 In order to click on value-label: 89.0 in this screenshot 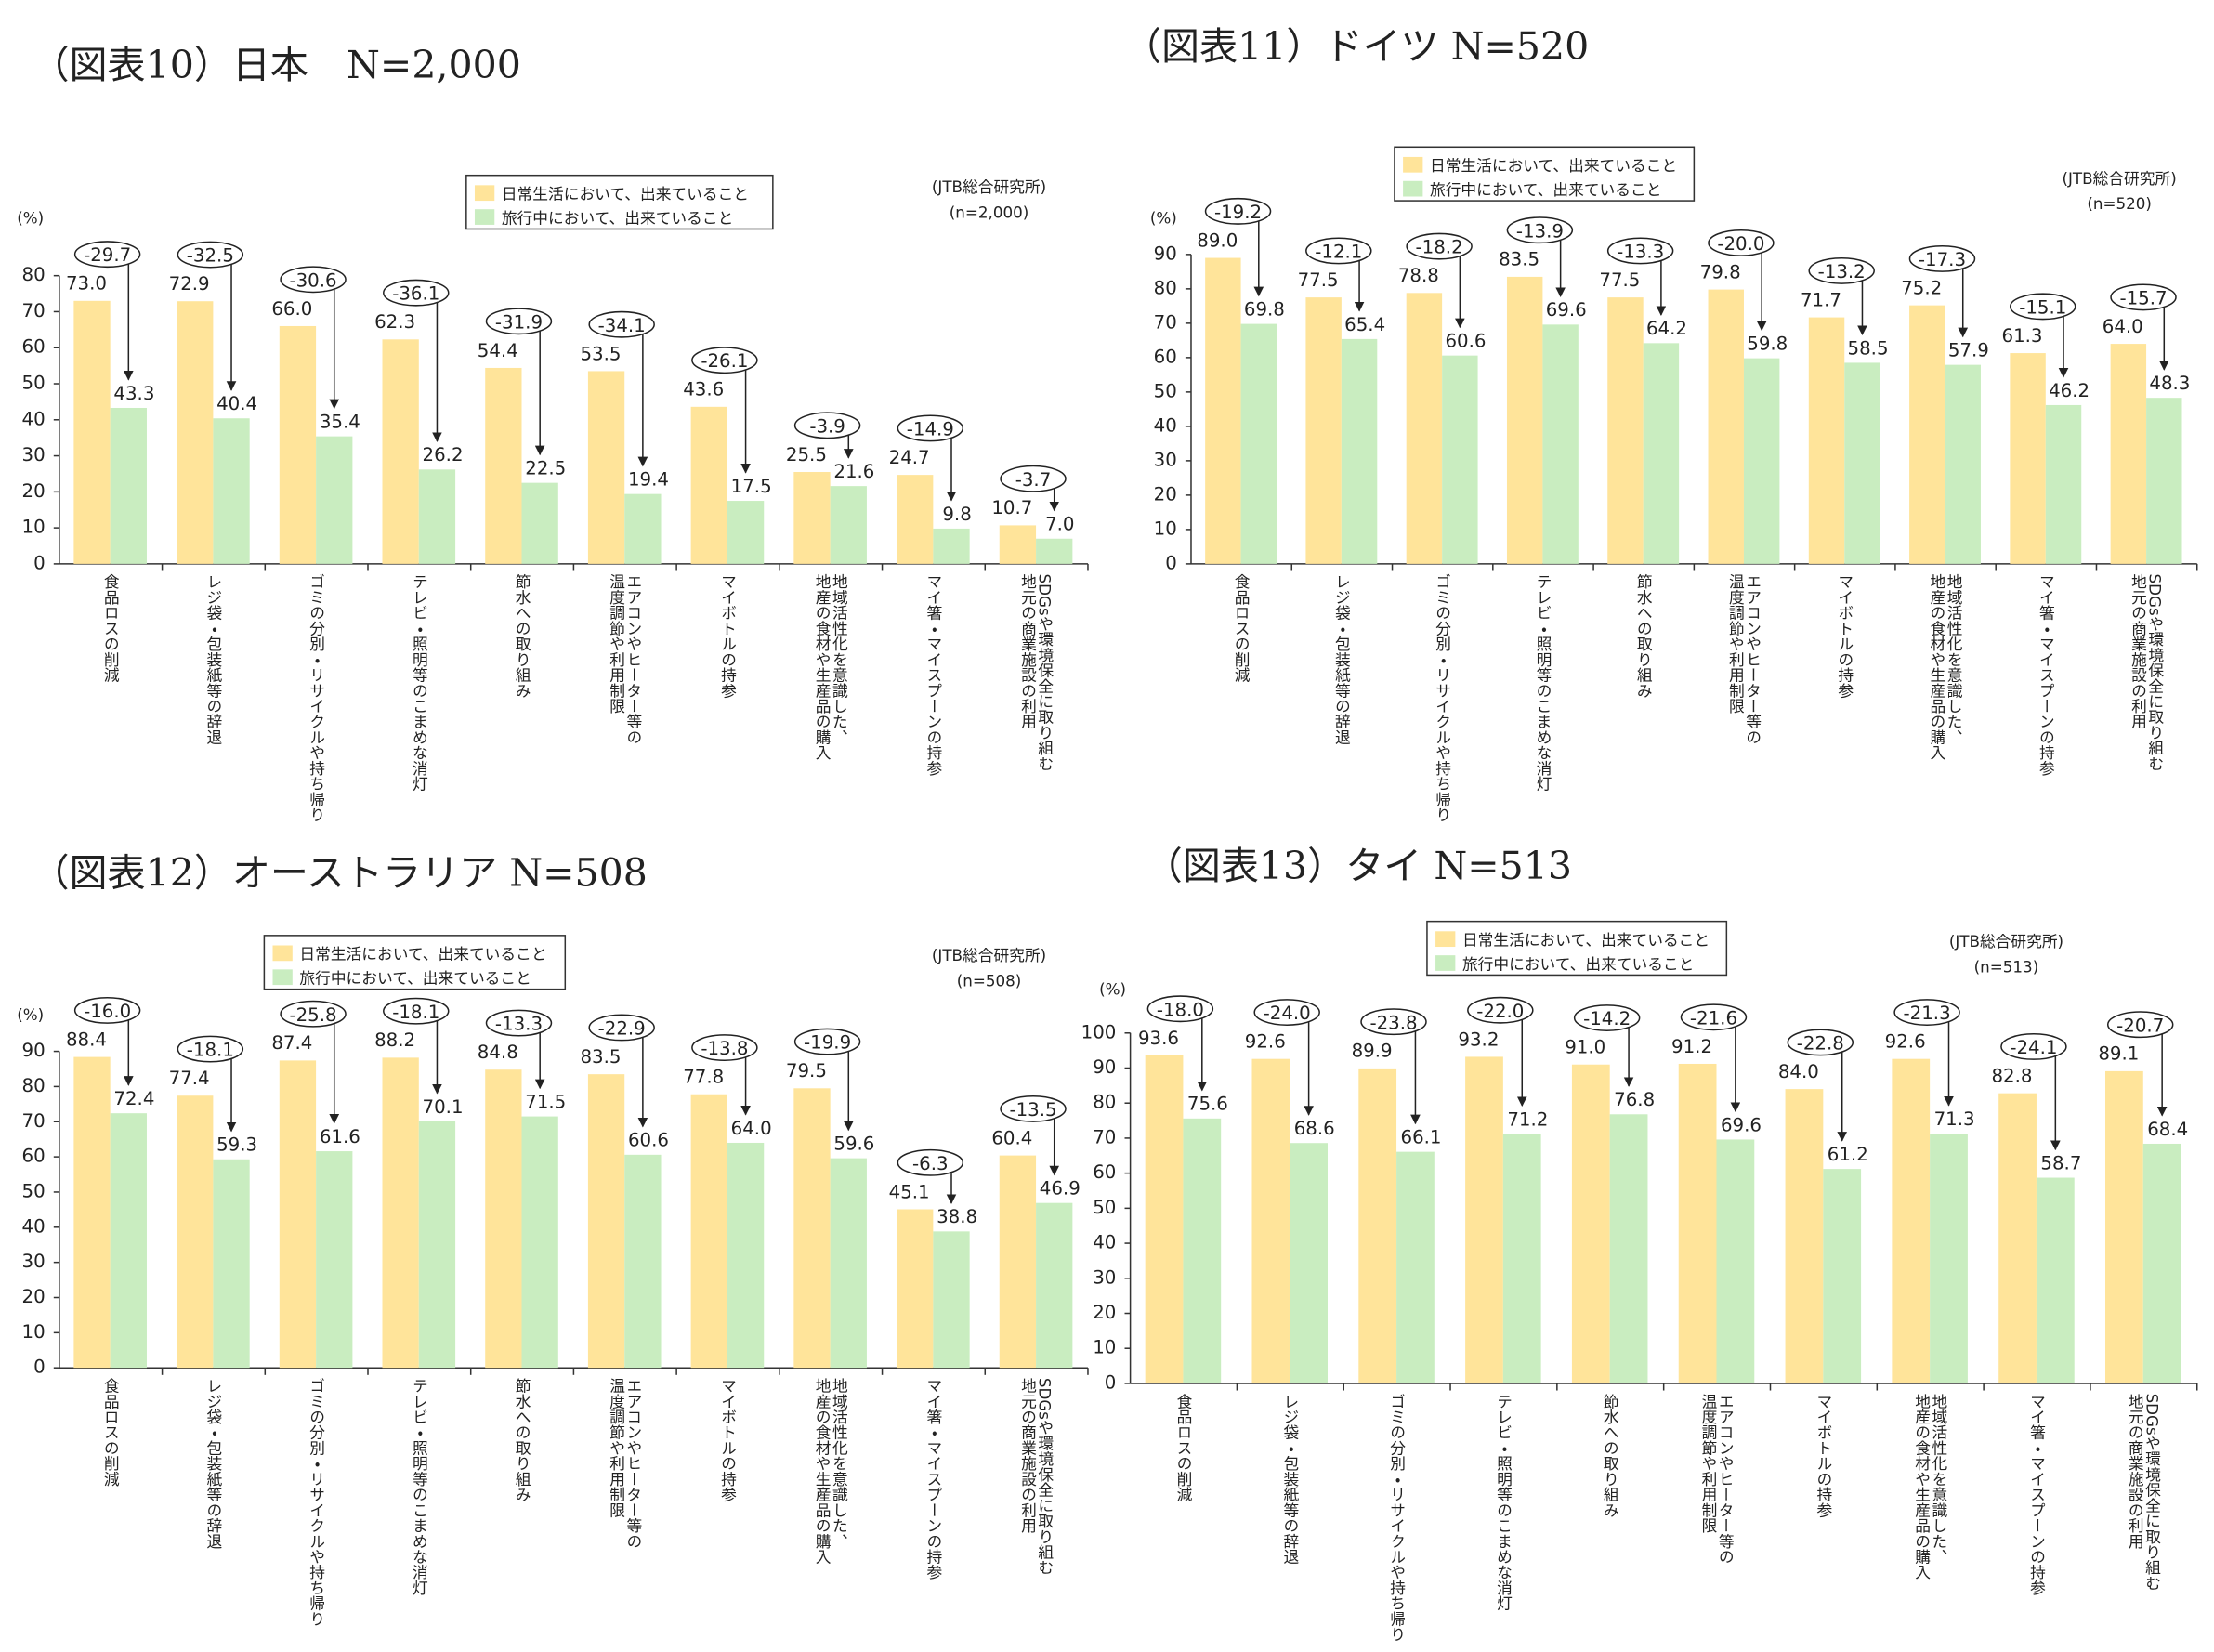, I will do `click(1218, 240)`.